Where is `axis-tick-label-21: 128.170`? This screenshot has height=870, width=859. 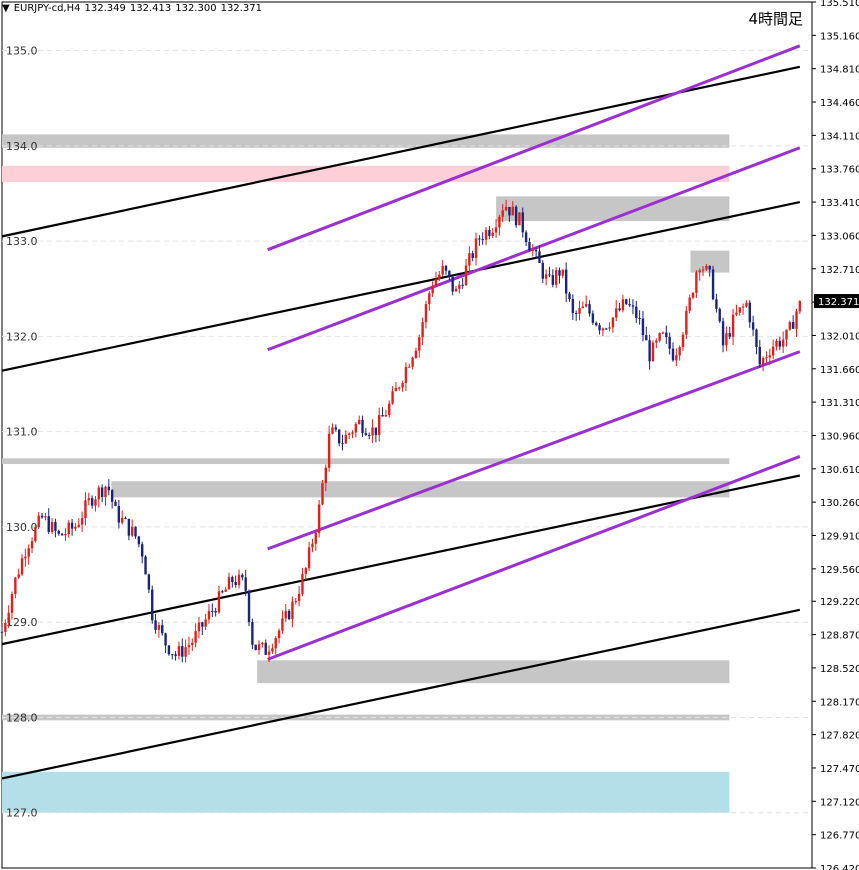 axis-tick-label-21: 128.170 is located at coordinates (839, 702).